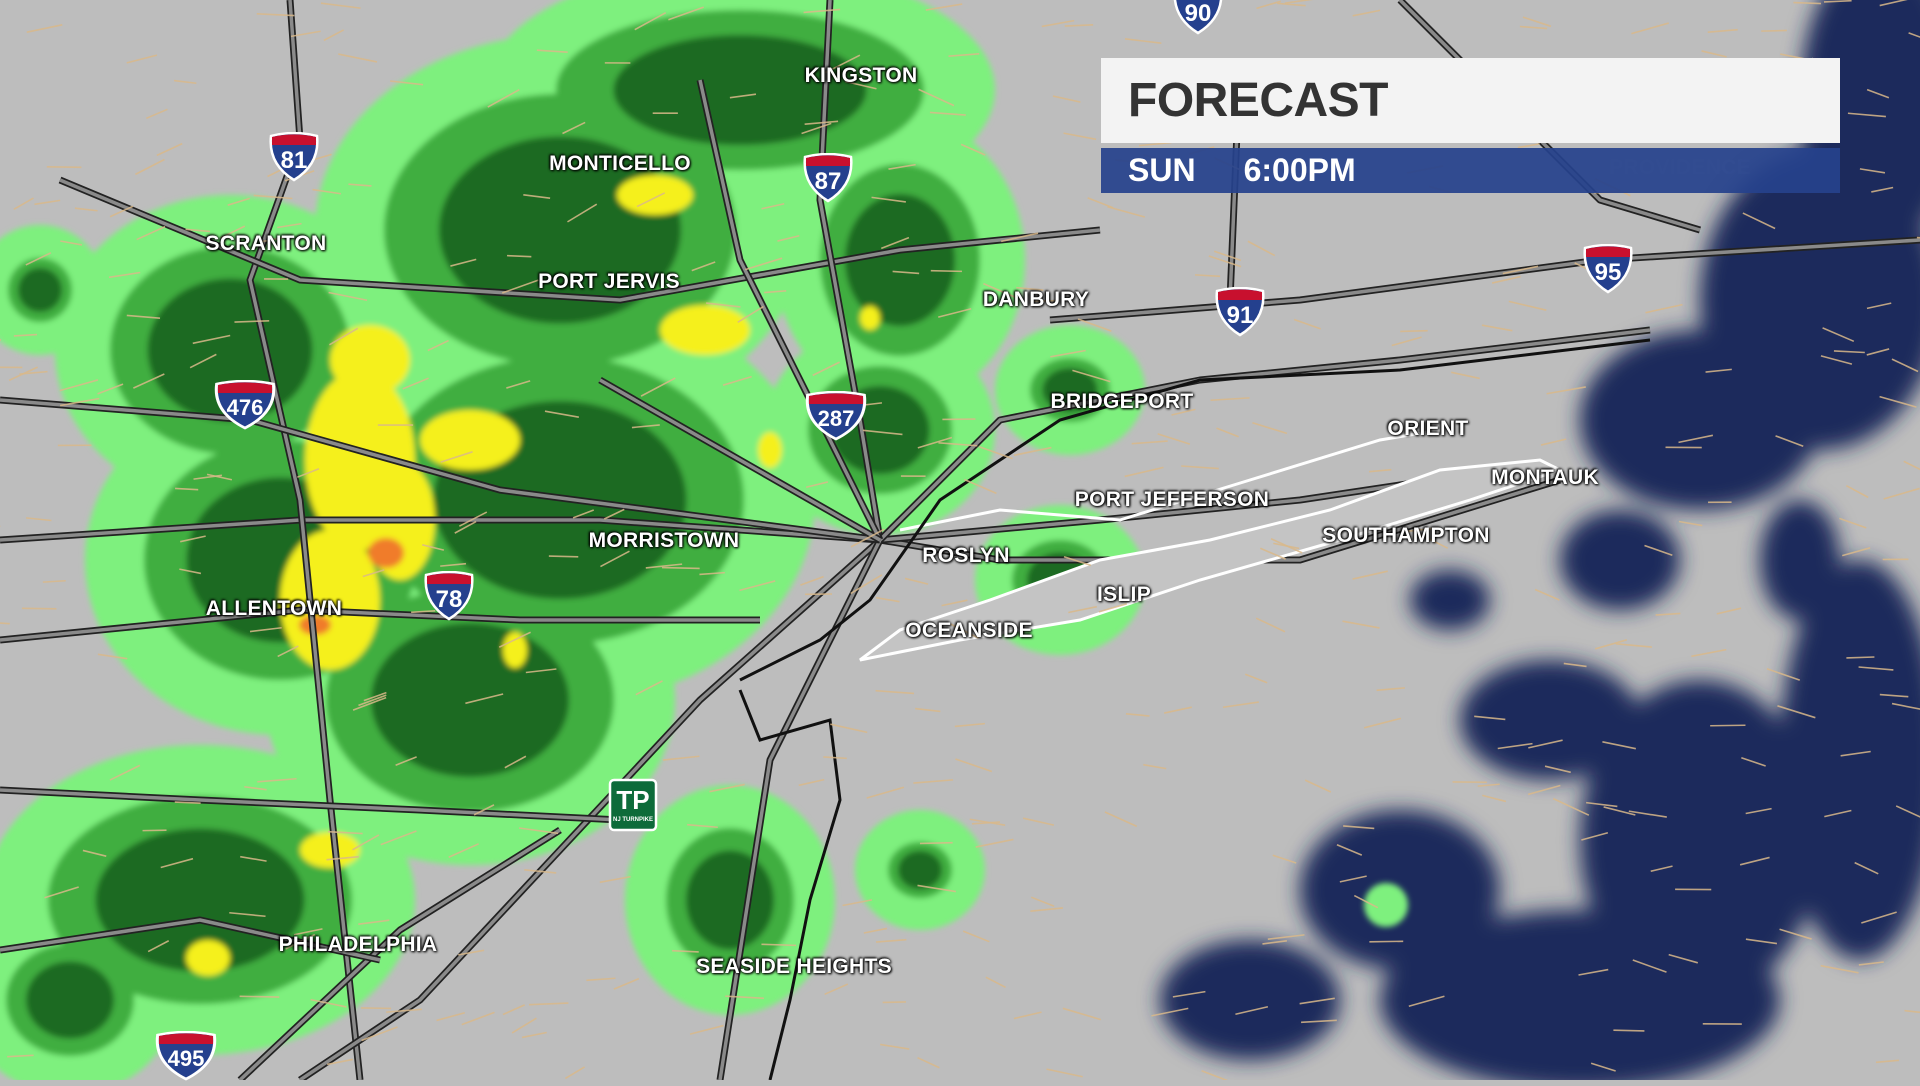  Describe the element at coordinates (265, 244) in the screenshot. I see `city-label: SCRANTON` at that location.